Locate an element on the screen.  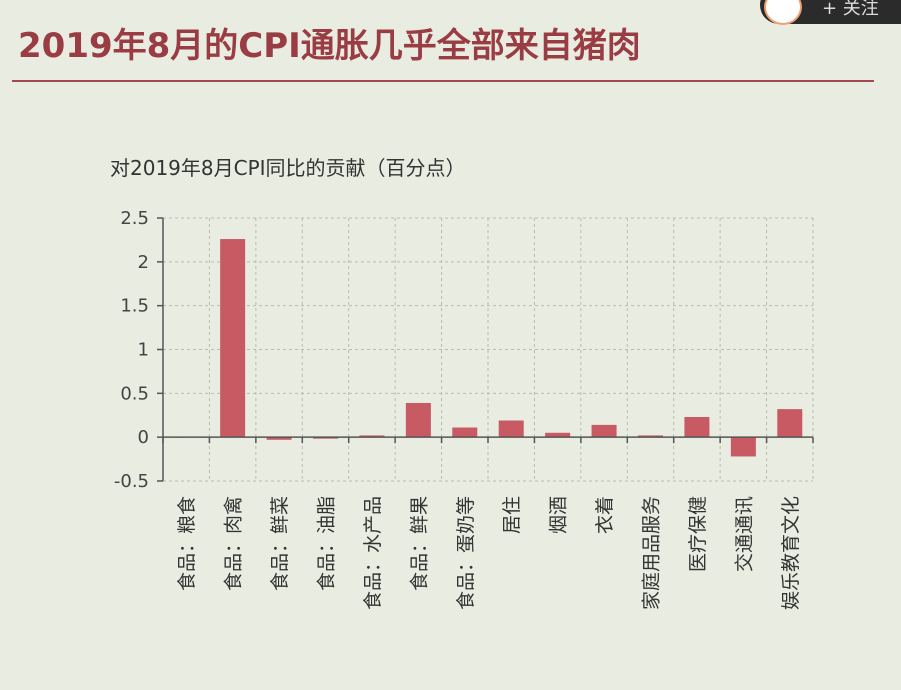
x-tick-label: 食品：鲜菜 is located at coordinates (280, 543).